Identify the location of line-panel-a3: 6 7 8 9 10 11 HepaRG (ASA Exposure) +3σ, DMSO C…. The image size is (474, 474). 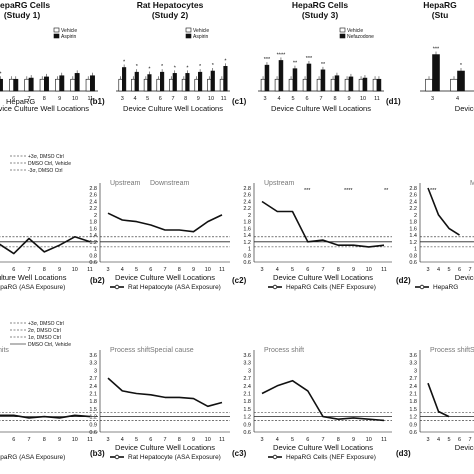
(49, 391).